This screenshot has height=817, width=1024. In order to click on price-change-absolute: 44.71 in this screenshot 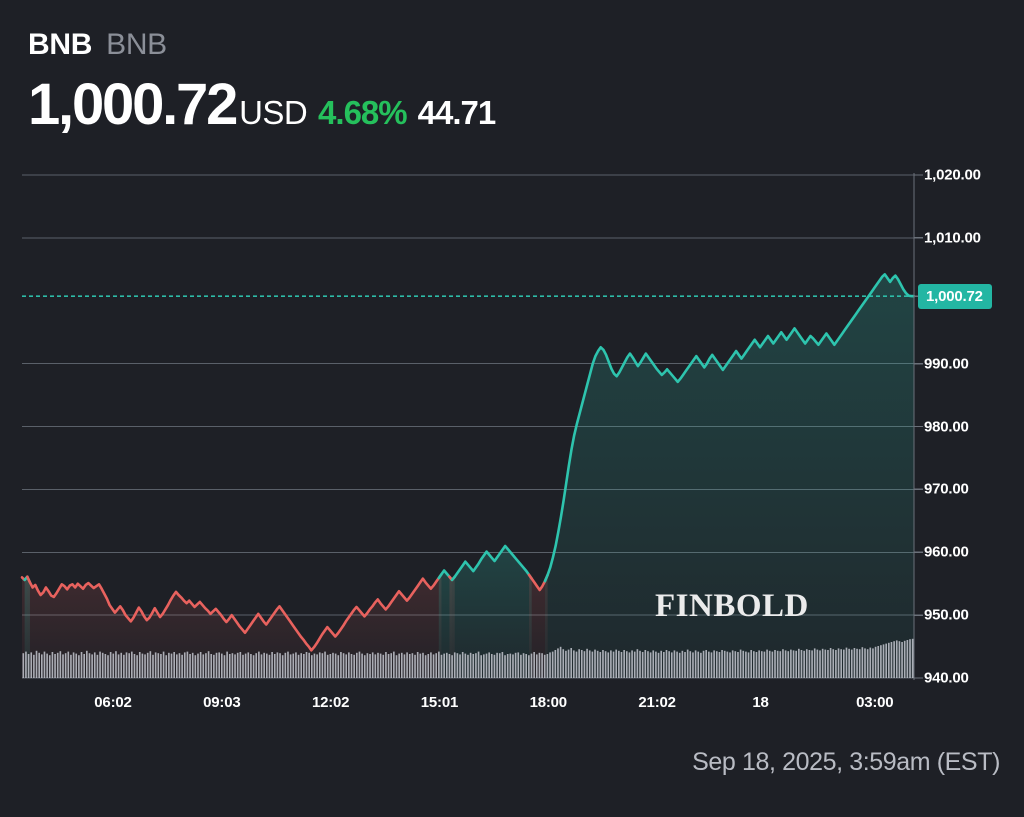, I will do `click(457, 112)`.